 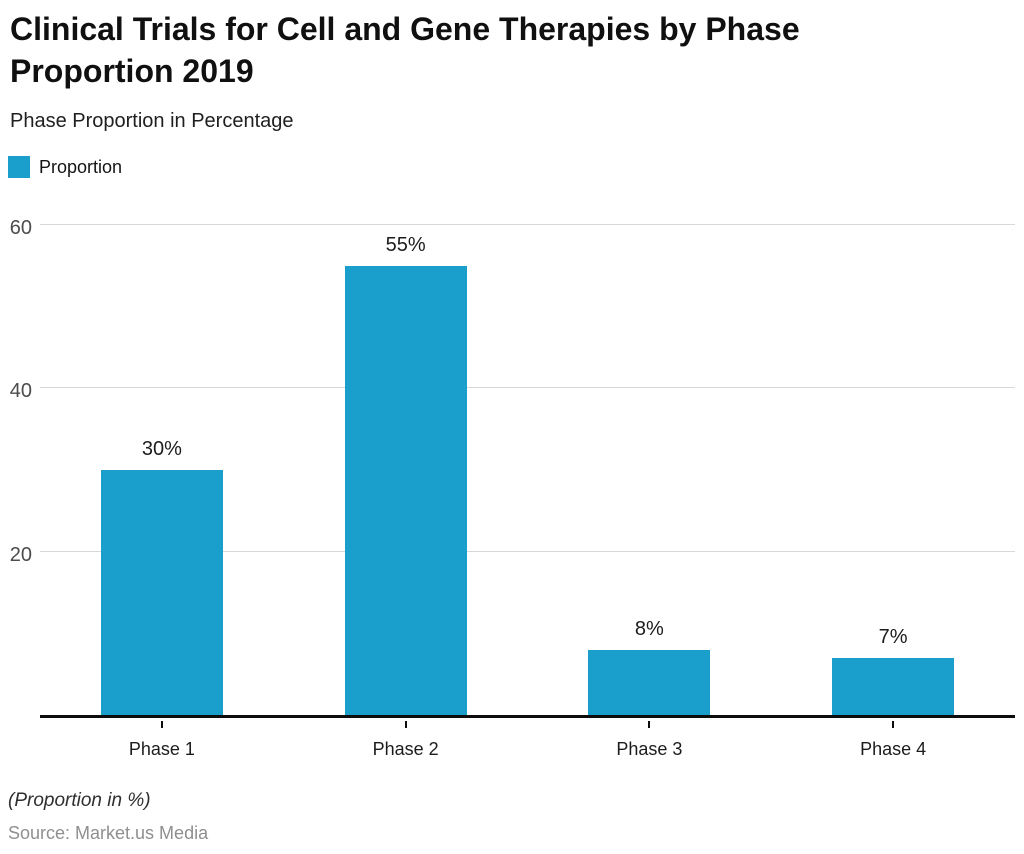 What do you see at coordinates (893, 749) in the screenshot?
I see `x-axis-label: Phase 4` at bounding box center [893, 749].